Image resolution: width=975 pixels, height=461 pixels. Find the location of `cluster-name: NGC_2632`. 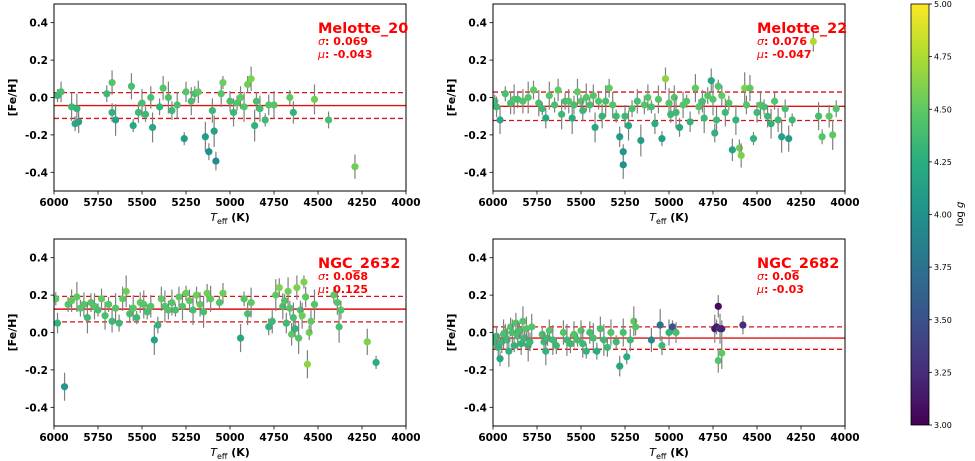

cluster-name: NGC_2632 is located at coordinates (359, 264).